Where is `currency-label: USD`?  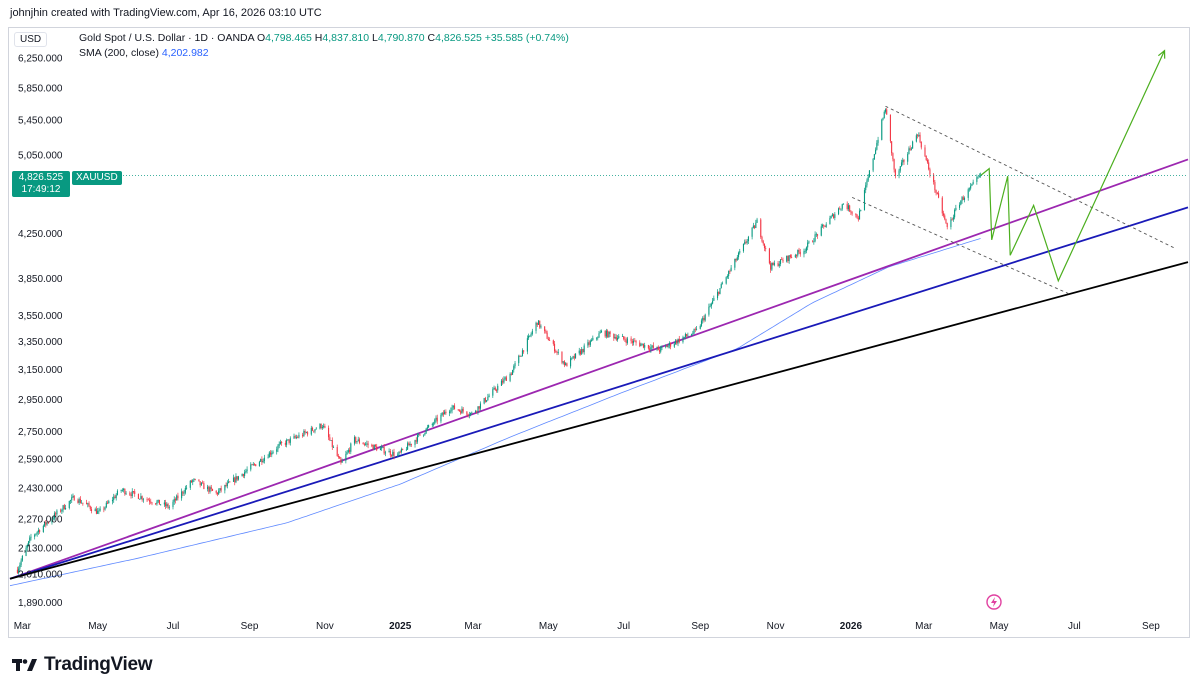
currency-label: USD is located at coordinates (31, 39).